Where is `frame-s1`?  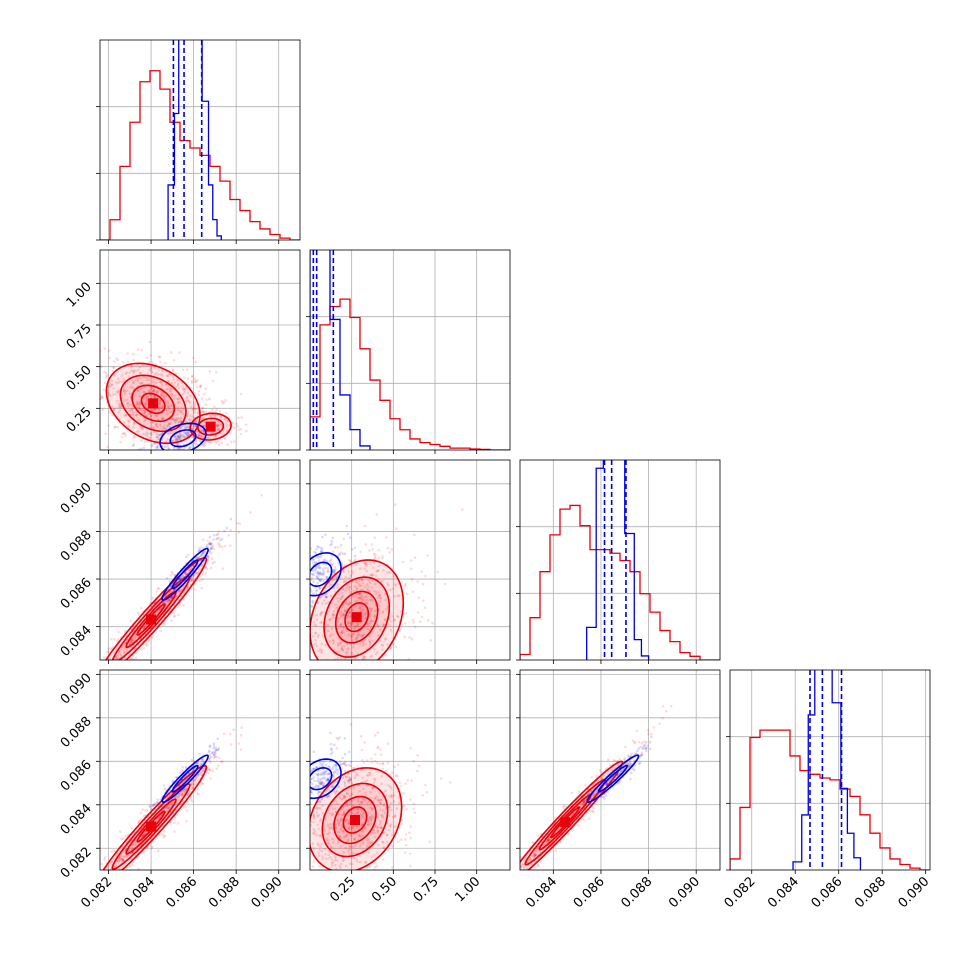
frame-s1 is located at coordinates (200, 560).